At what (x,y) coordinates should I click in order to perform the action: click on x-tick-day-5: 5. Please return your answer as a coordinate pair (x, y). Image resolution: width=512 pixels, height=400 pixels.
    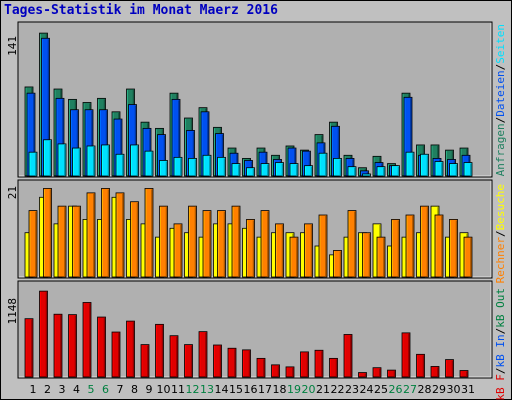
    Looking at the image, I should click on (91, 389).